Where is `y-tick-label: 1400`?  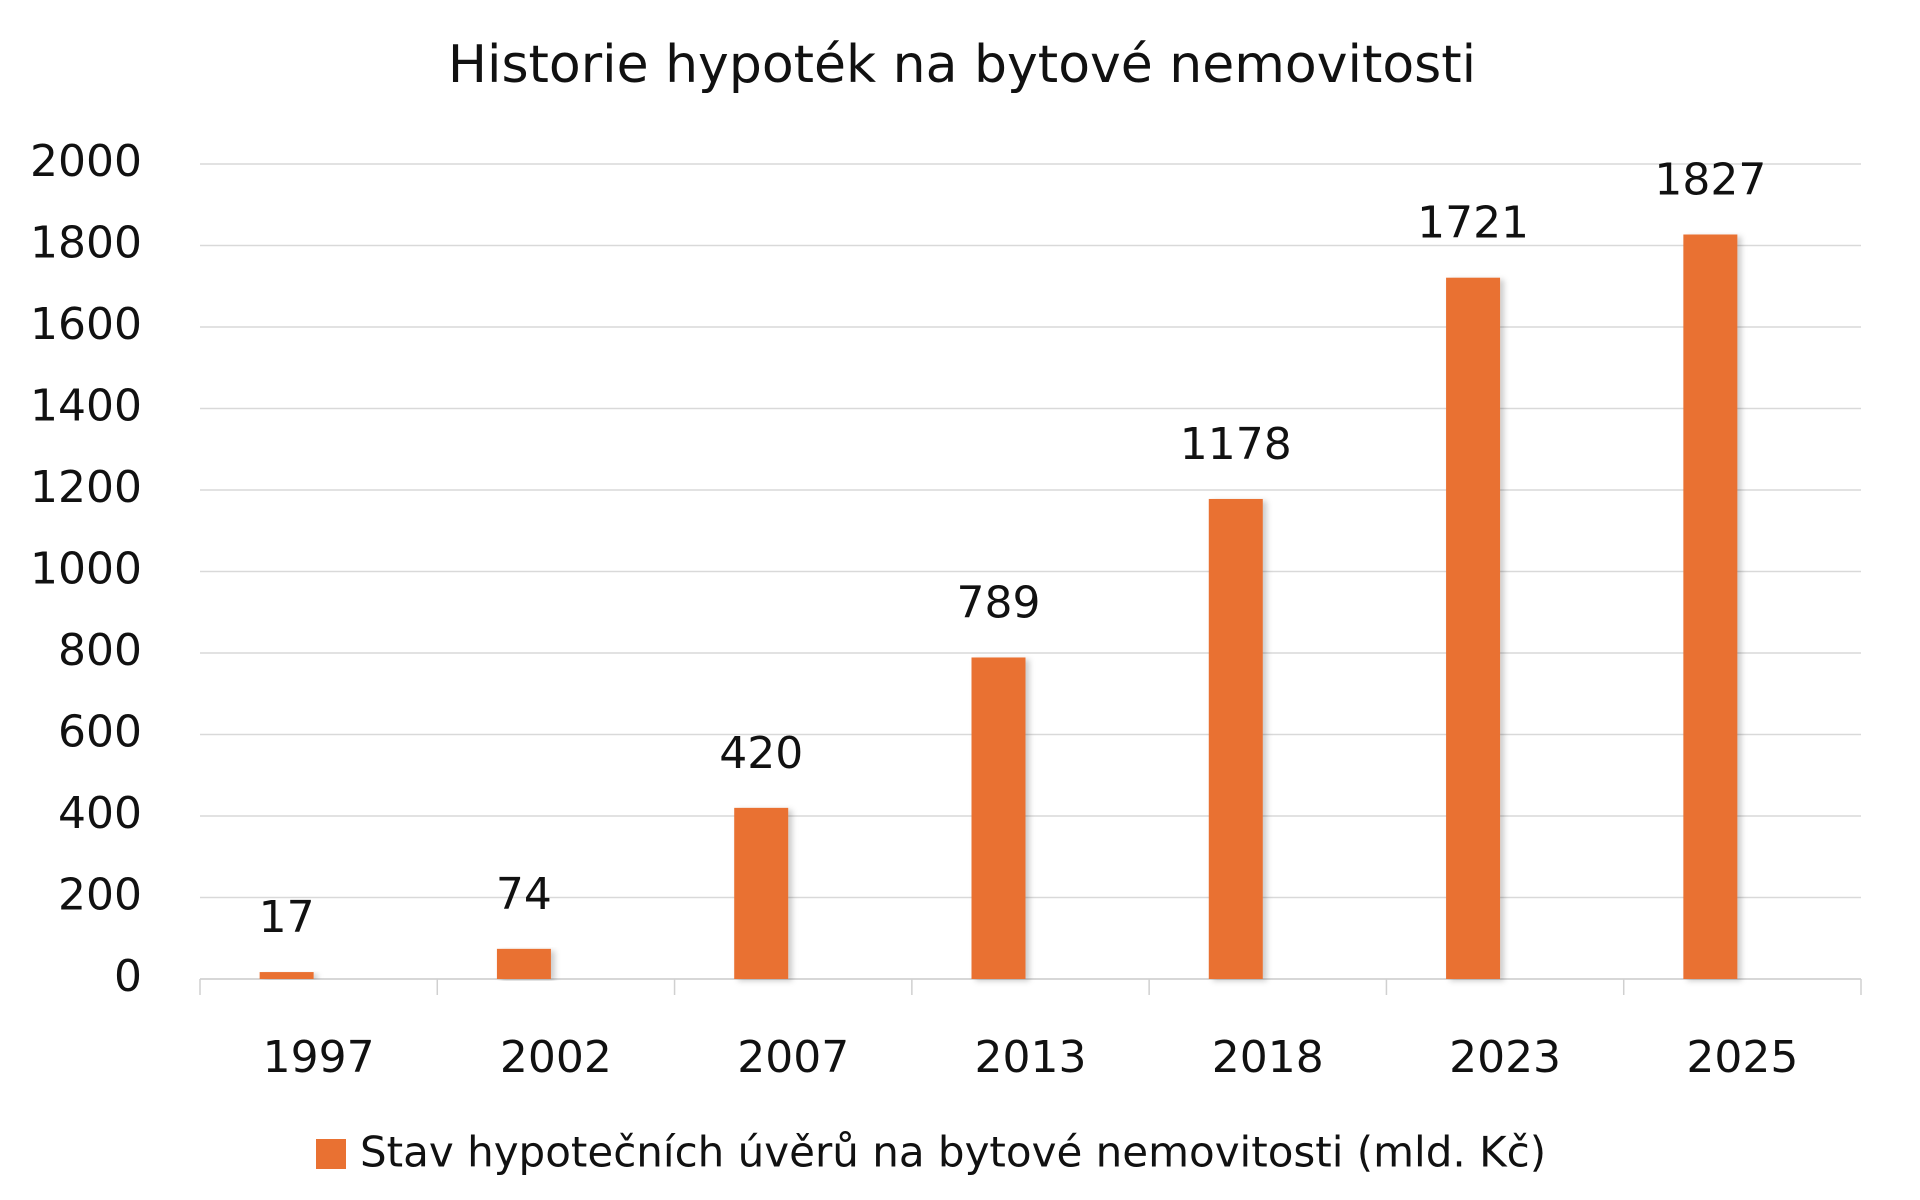 y-tick-label: 1400 is located at coordinates (86, 406).